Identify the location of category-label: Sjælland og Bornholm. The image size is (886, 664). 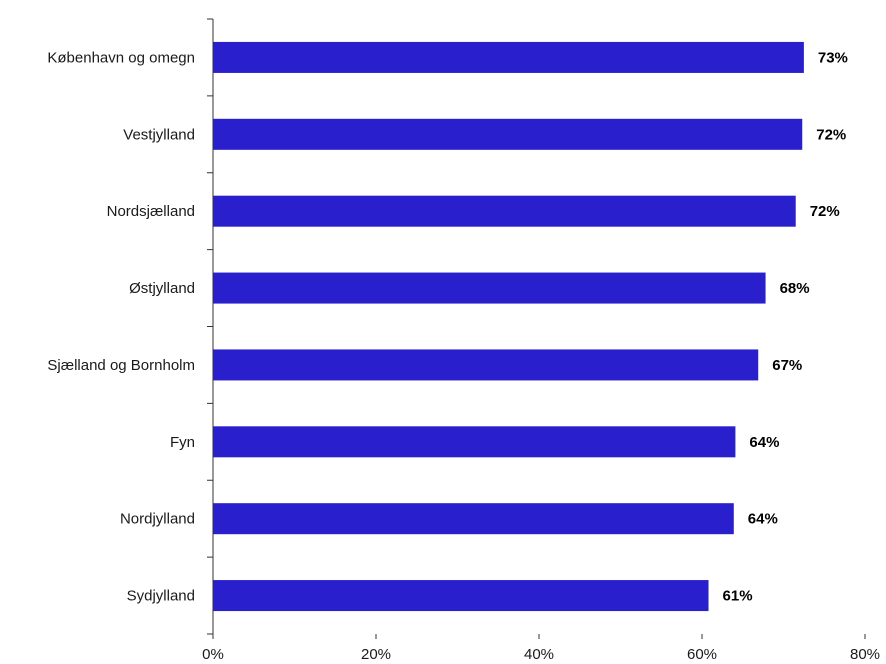
(121, 365).